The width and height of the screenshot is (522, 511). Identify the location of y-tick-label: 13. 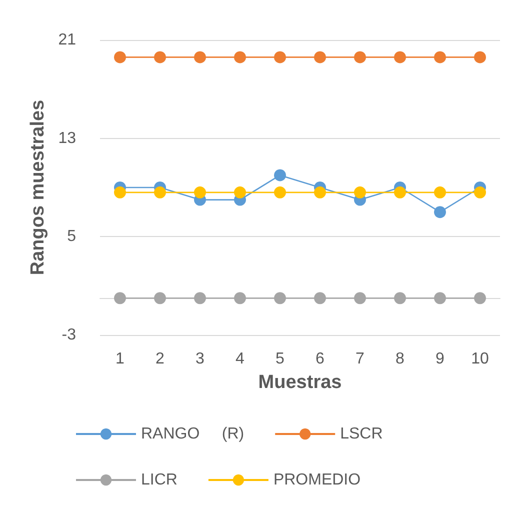
(67, 138).